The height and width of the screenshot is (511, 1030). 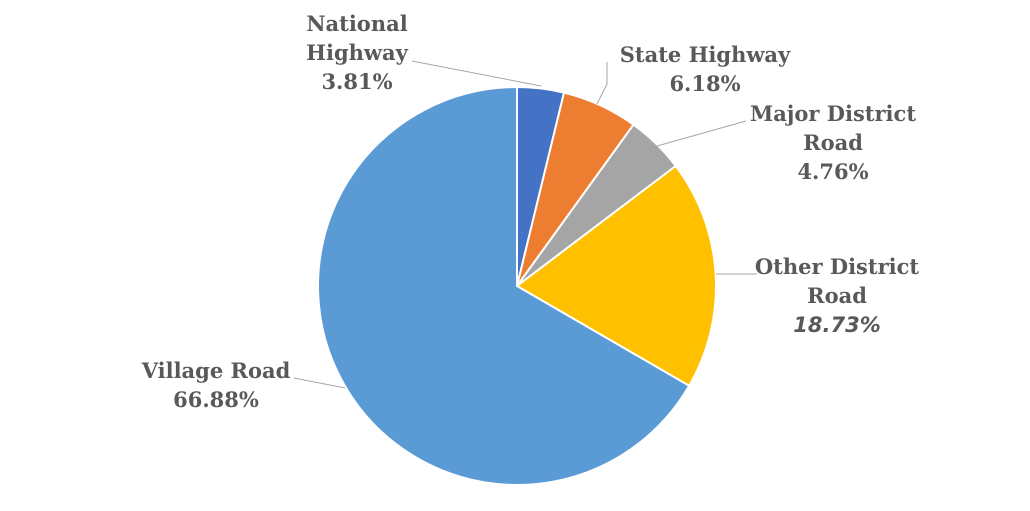 I want to click on value-label: 3.81%, so click(x=356, y=81).